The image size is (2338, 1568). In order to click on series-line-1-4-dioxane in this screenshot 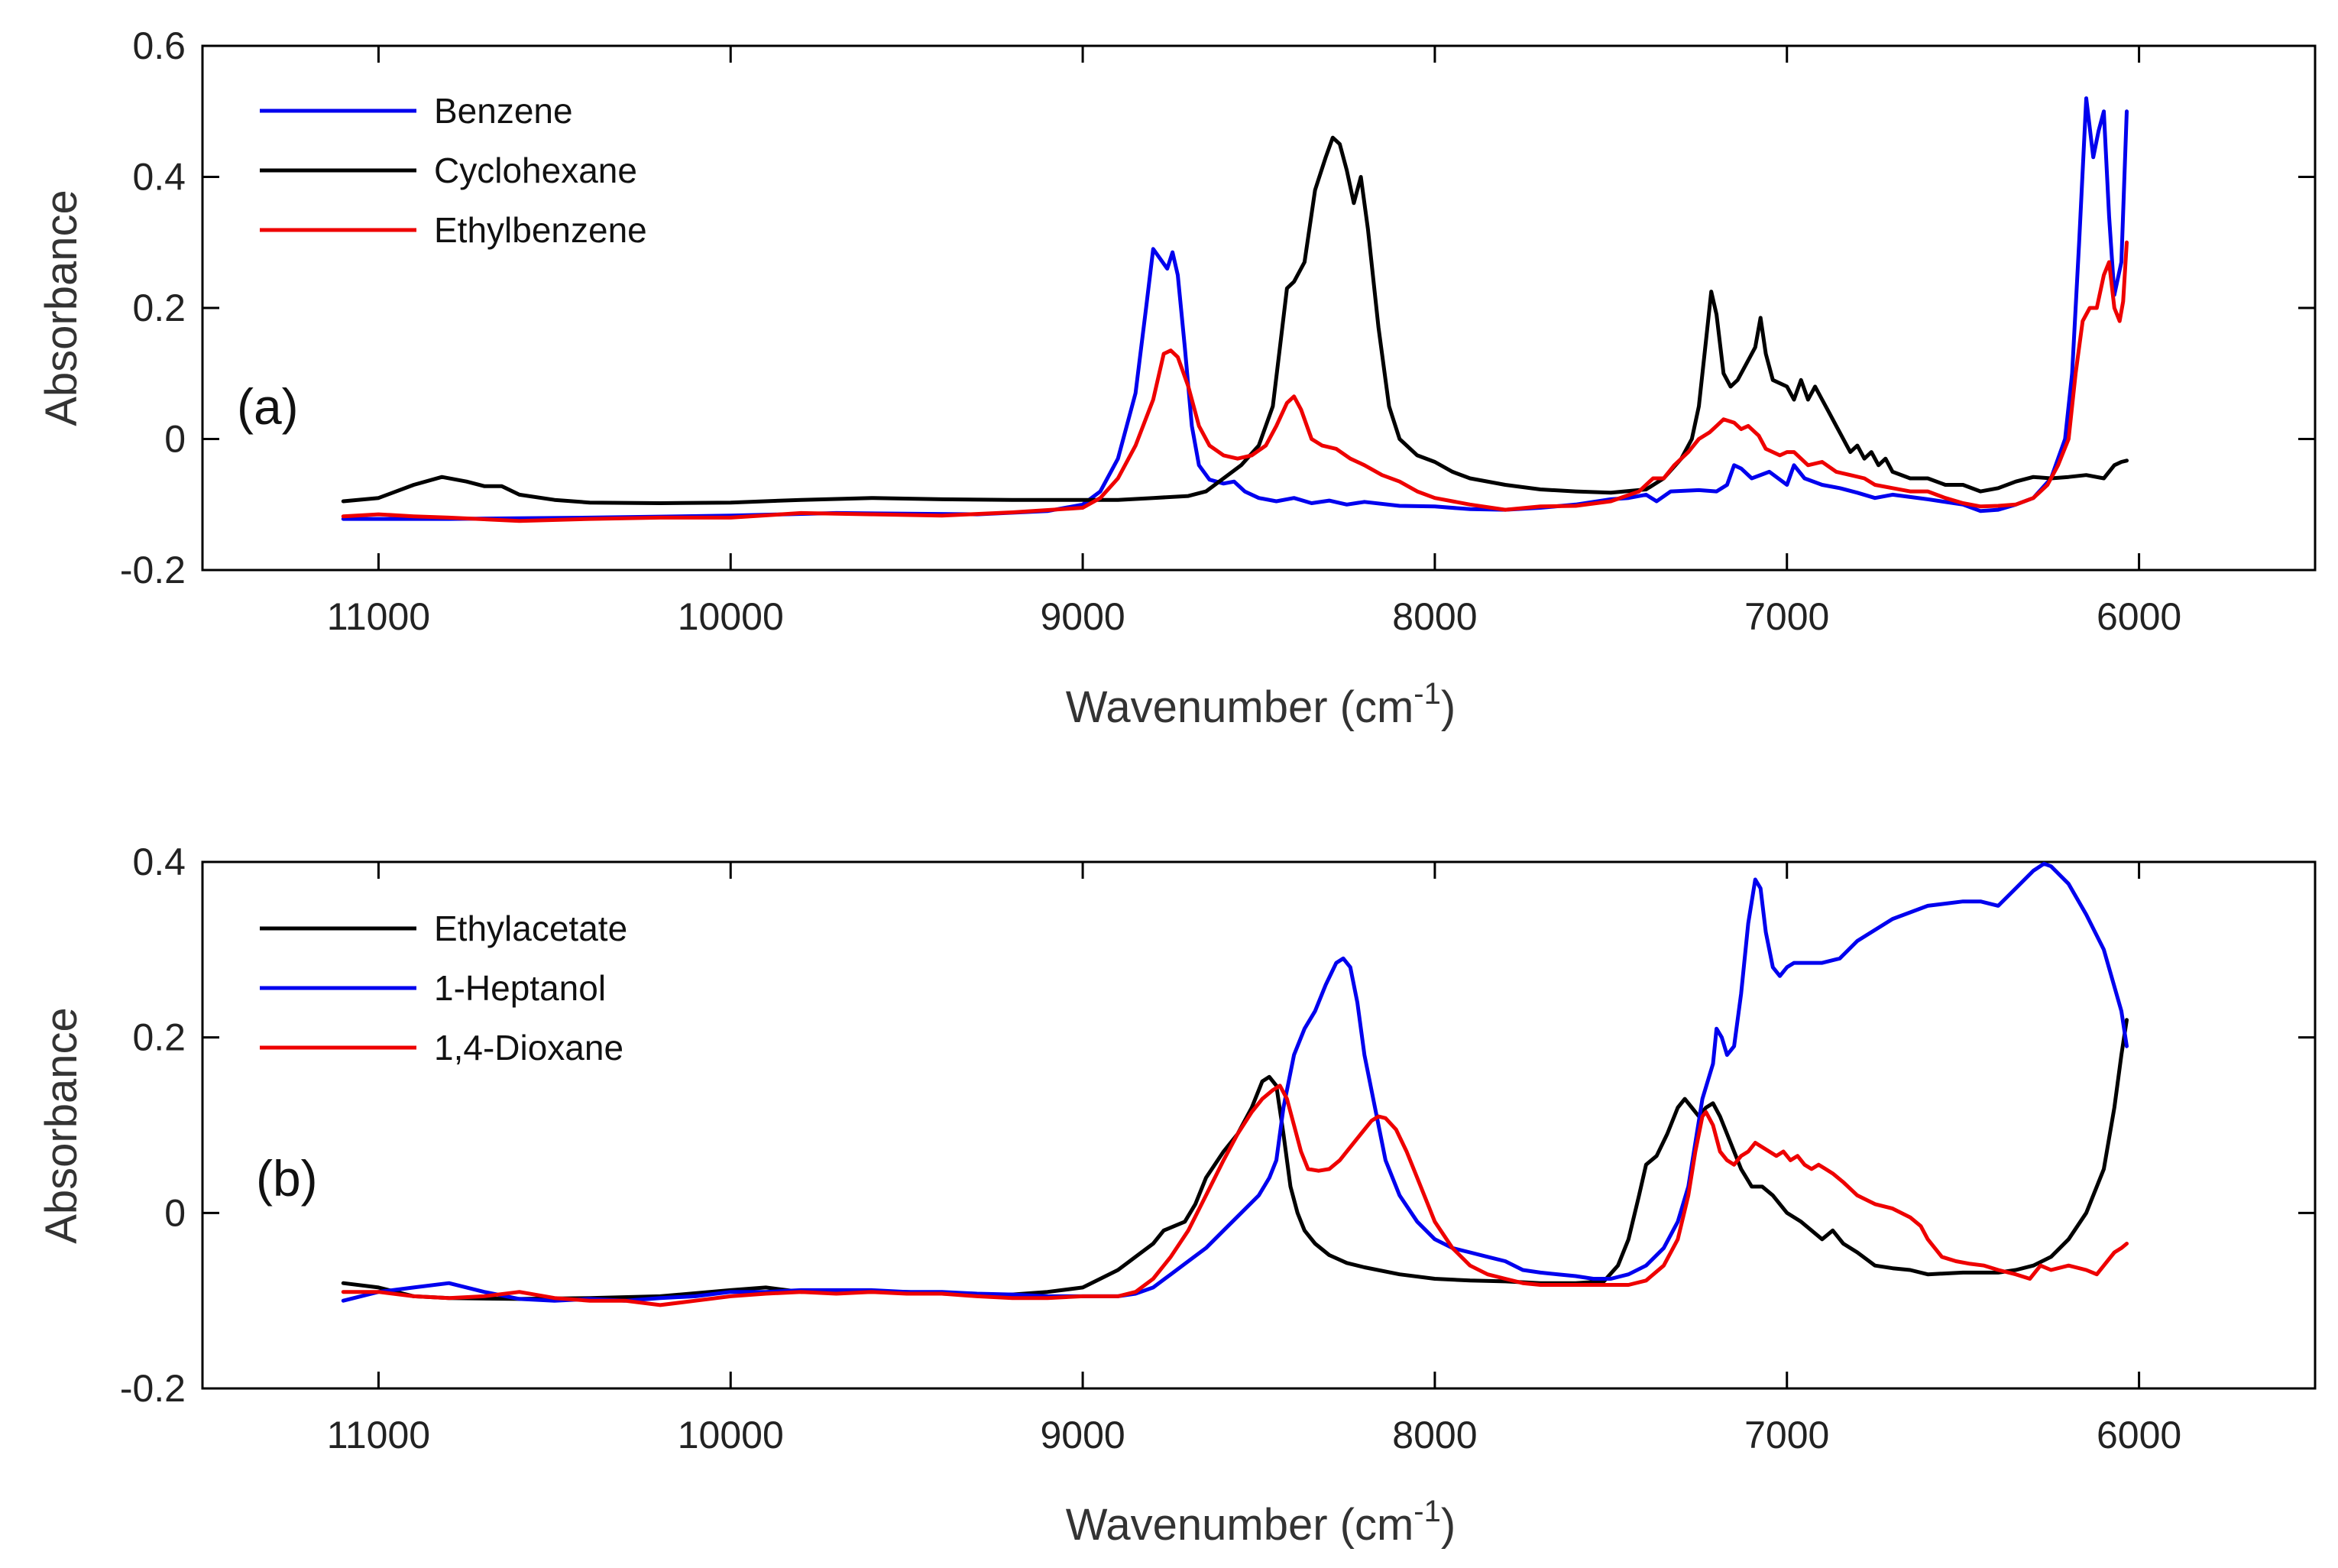, I will do `click(1235, 1195)`.